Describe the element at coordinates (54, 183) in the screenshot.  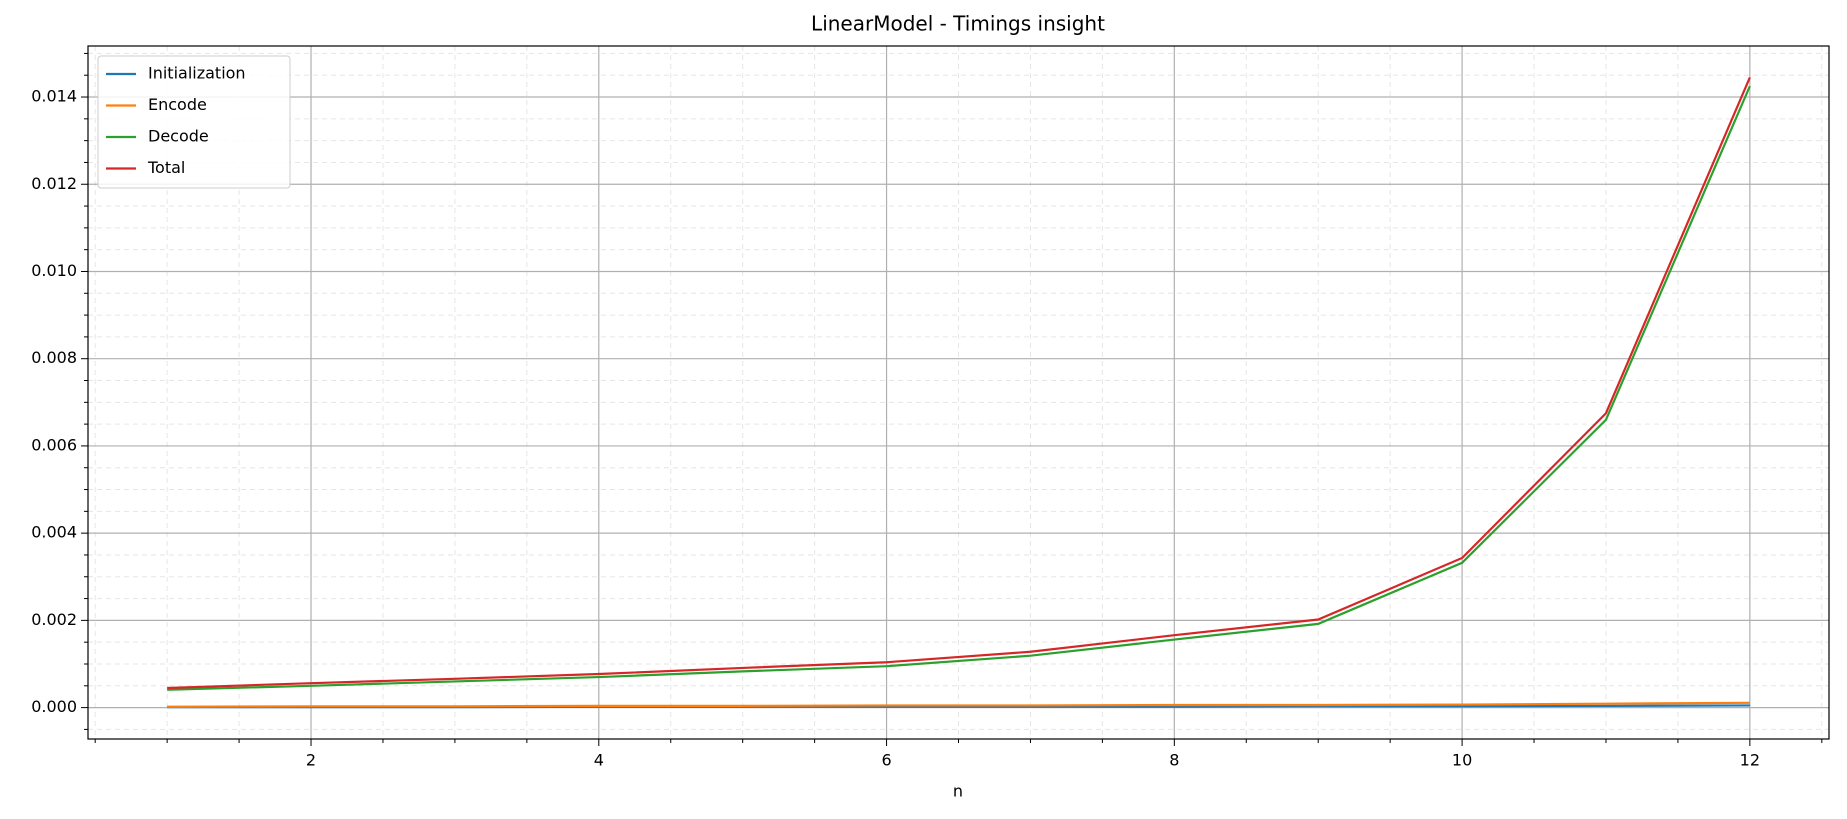
I see `y-tick-label: 0.012` at that location.